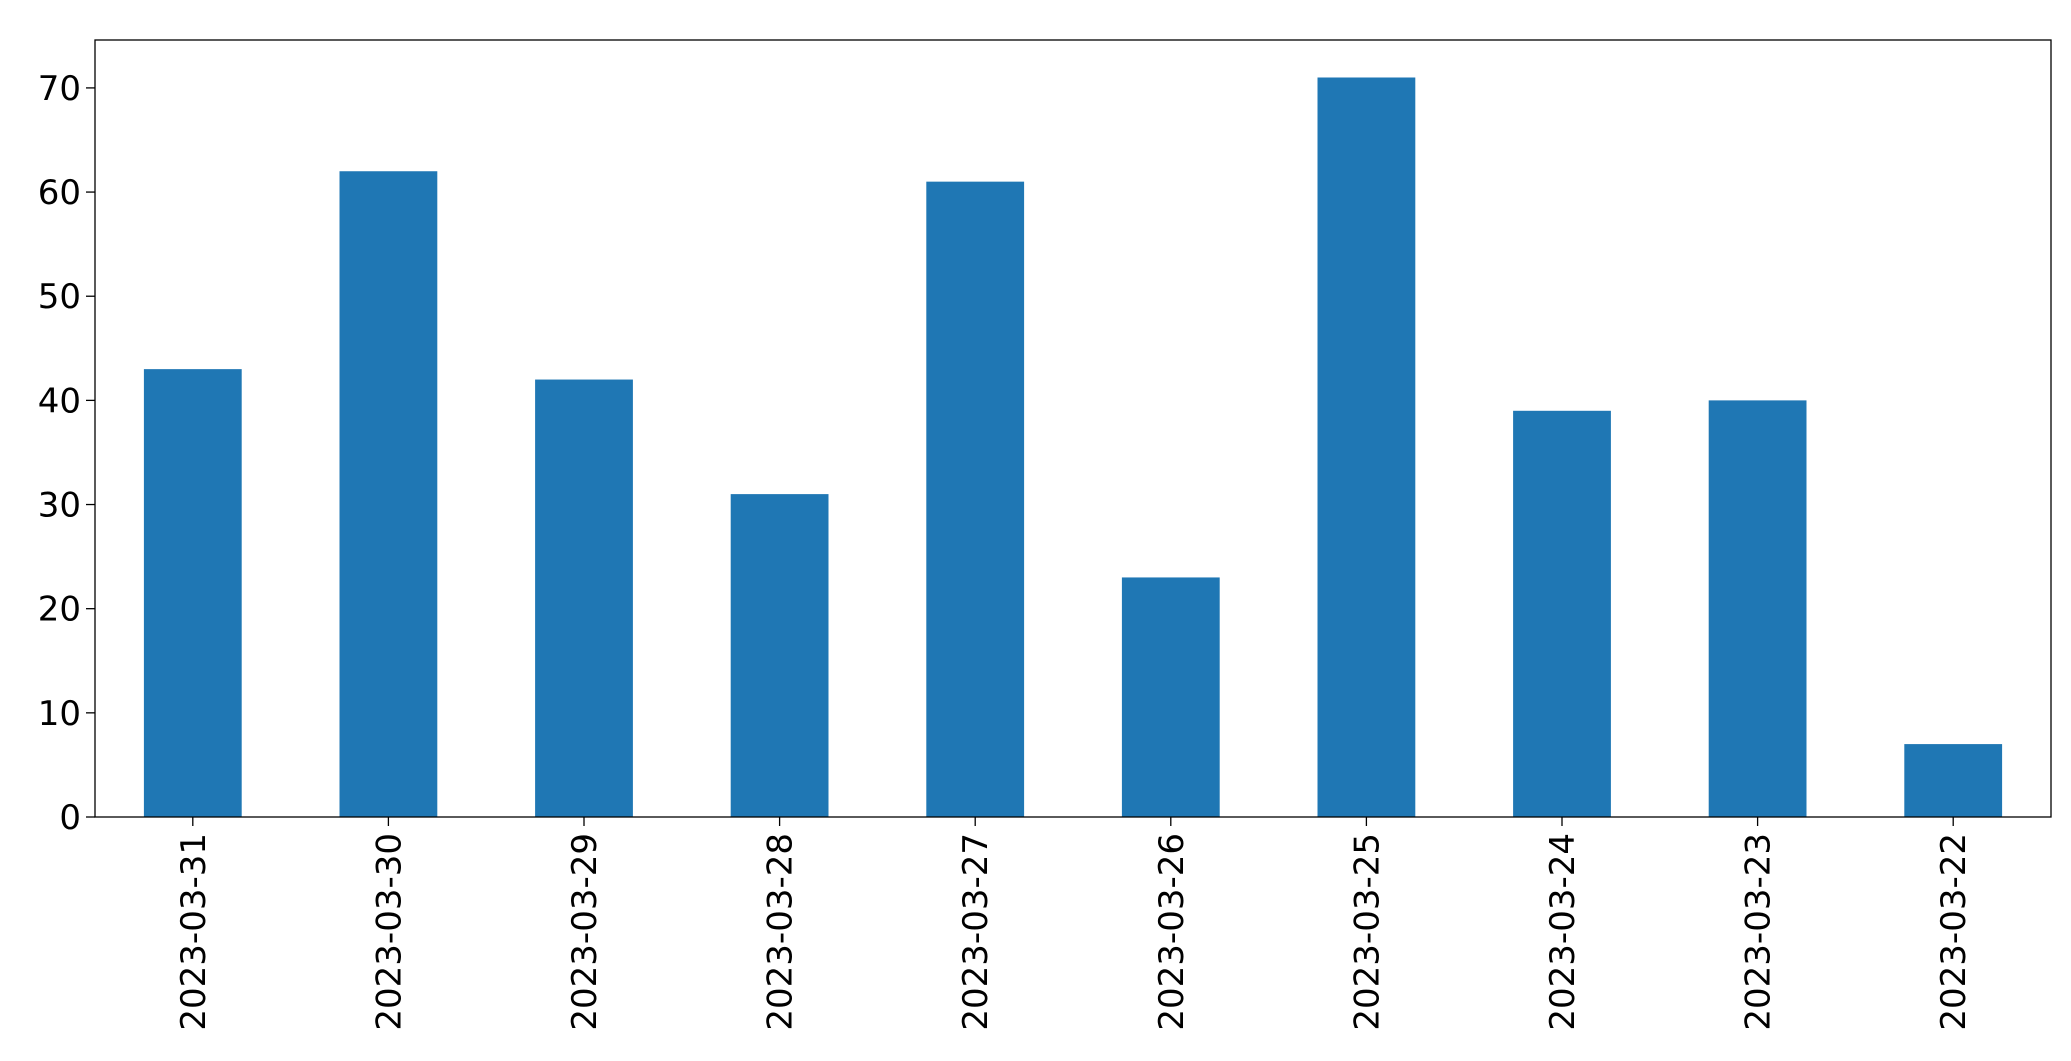  What do you see at coordinates (1954, 932) in the screenshot?
I see `x-tick-label: 2023-03-22` at bounding box center [1954, 932].